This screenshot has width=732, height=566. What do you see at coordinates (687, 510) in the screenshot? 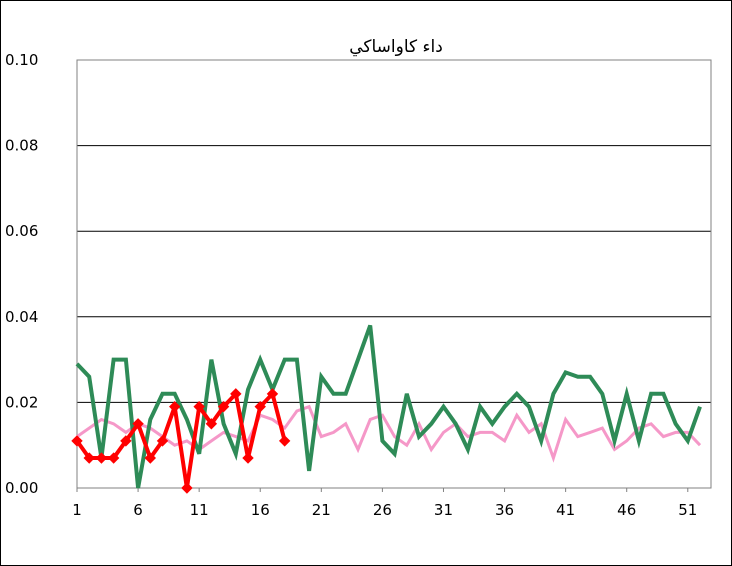
I see `x-tick-label: 51` at bounding box center [687, 510].